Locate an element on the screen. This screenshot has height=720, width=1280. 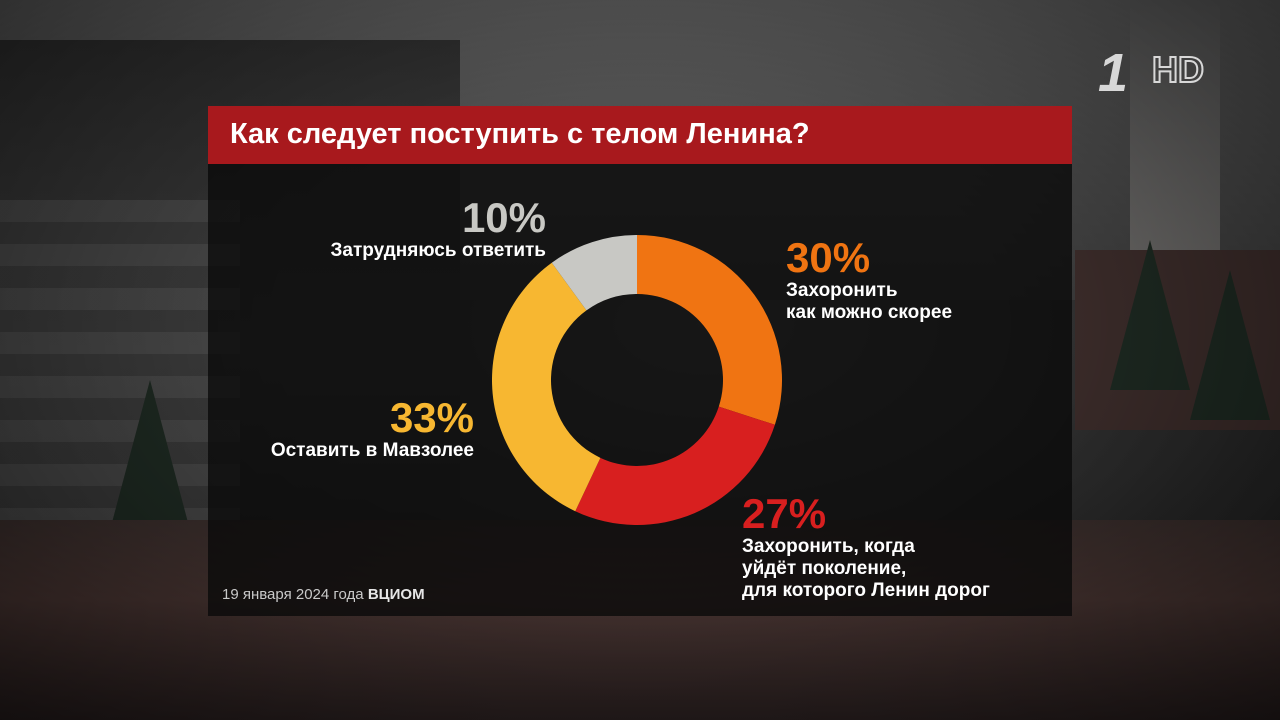
channel-logo-hd: HD is located at coordinates (1178, 69).